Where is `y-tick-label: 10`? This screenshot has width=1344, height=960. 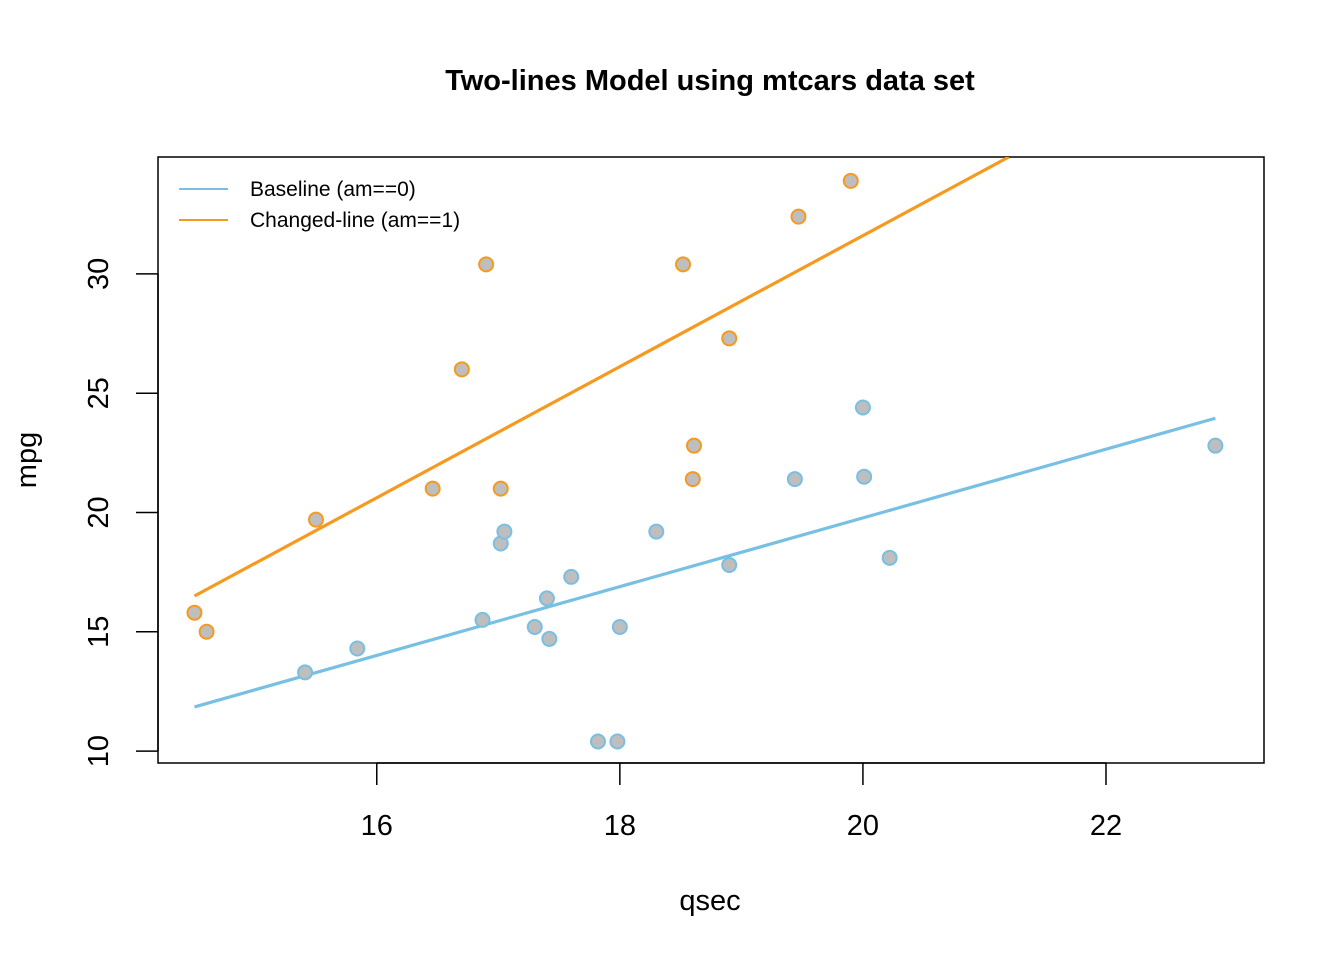 y-tick-label: 10 is located at coordinates (99, 751).